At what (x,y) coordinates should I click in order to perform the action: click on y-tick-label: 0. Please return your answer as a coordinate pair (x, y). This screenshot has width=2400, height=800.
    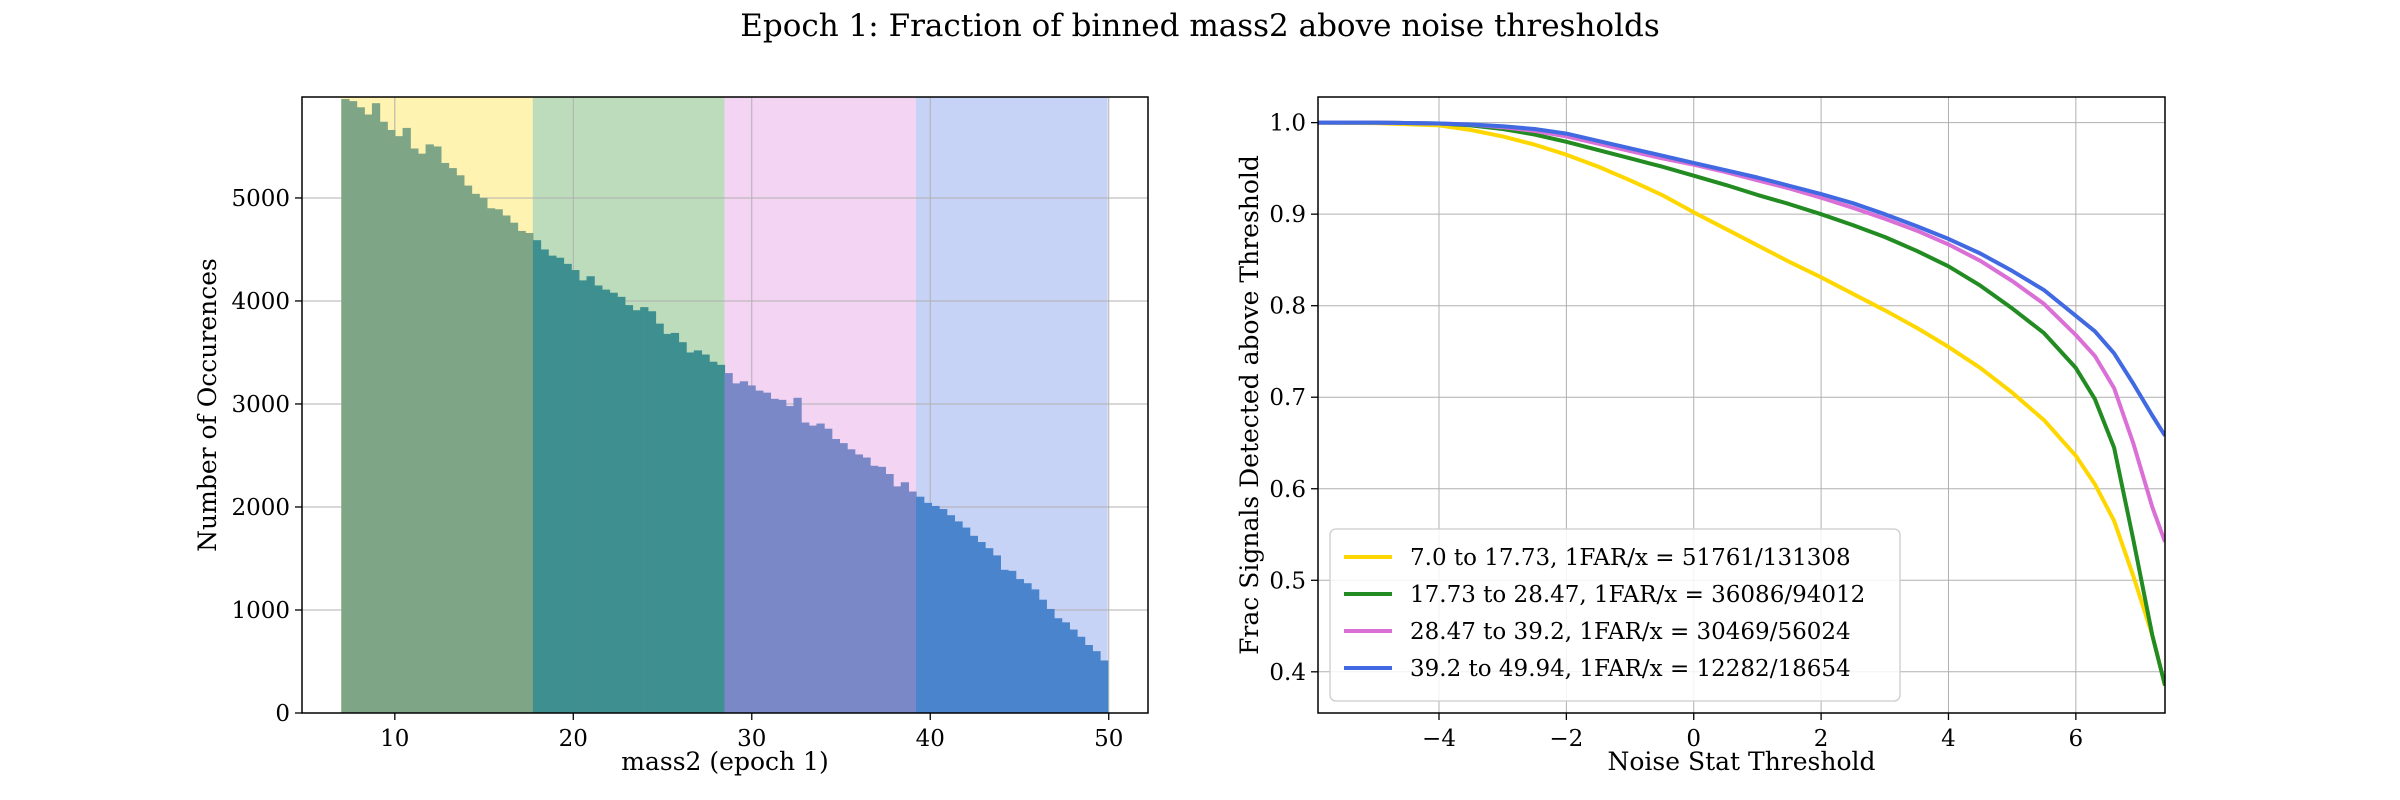
    Looking at the image, I should click on (282, 714).